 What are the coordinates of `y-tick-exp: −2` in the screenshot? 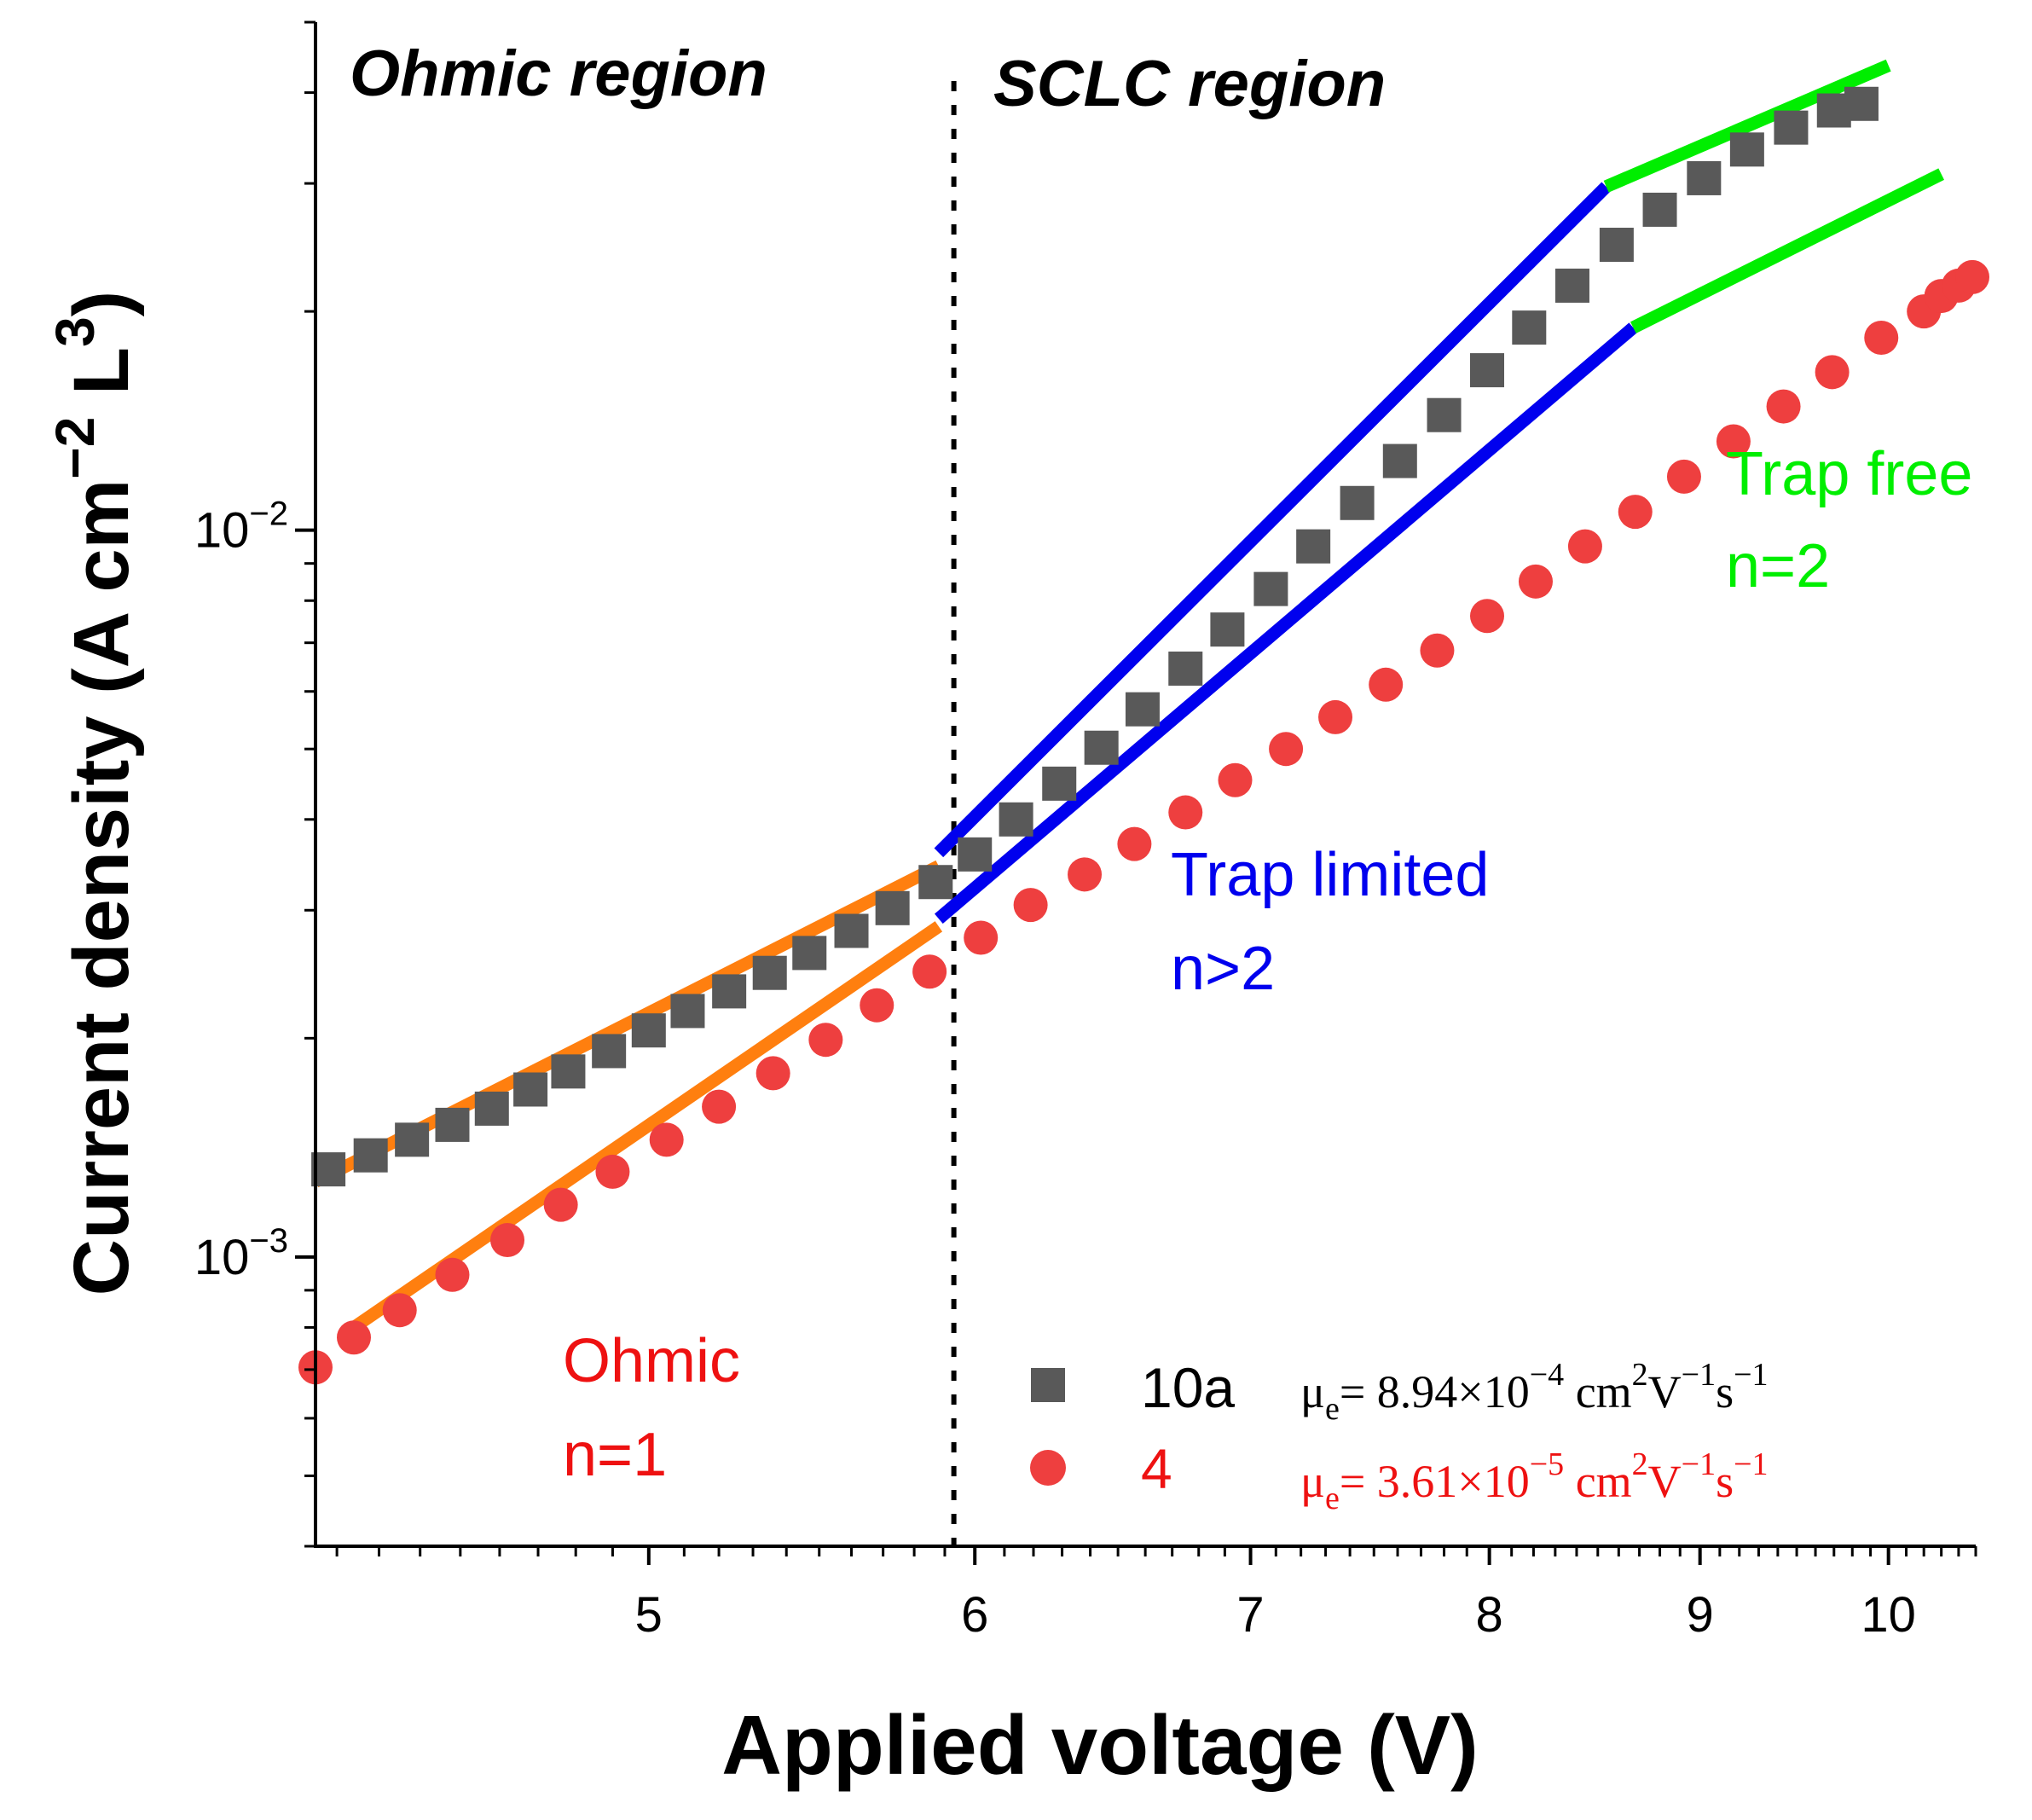 It's located at (269, 514).